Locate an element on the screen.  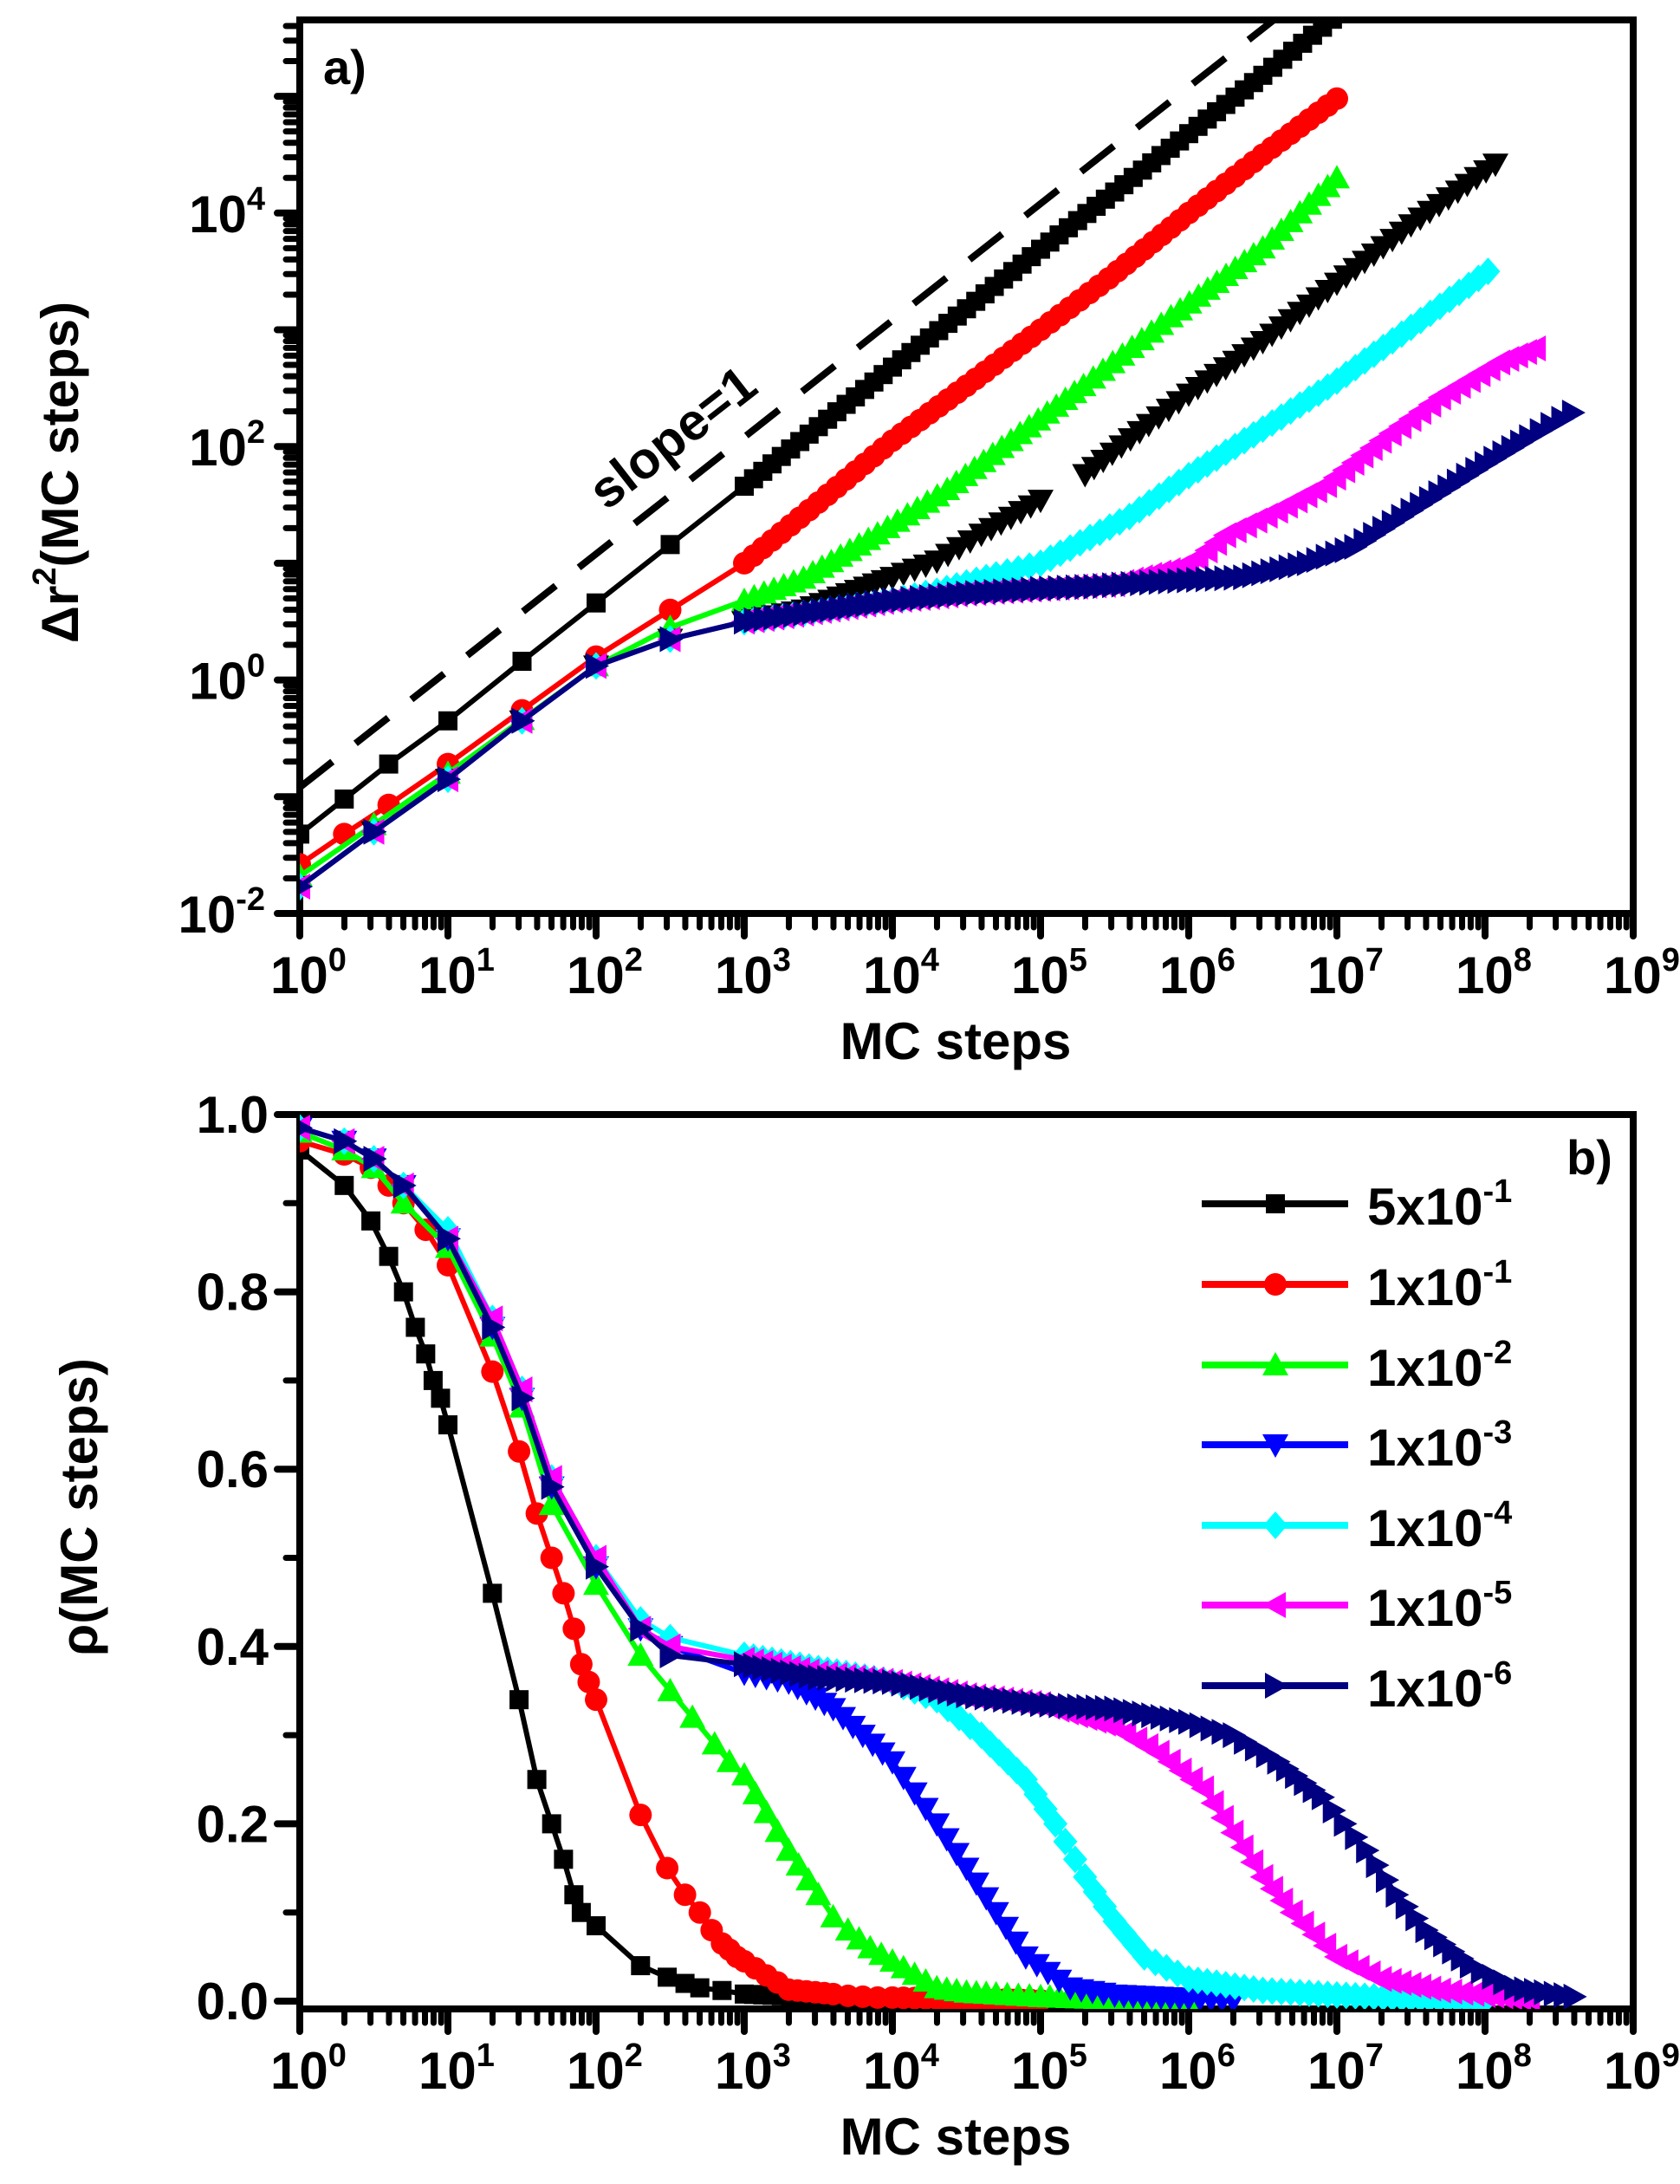
y-tick-label-base: 10 is located at coordinates (218, 214).